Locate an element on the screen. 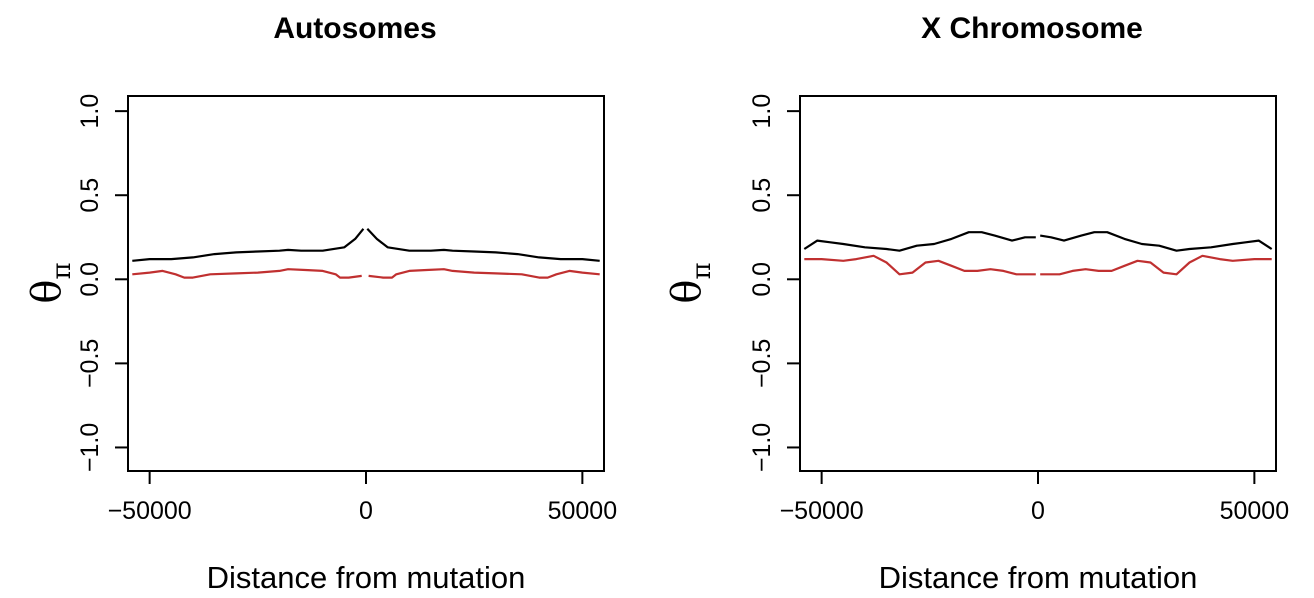 The image size is (1314, 598). chart-title: Autosomes is located at coordinates (354, 28).